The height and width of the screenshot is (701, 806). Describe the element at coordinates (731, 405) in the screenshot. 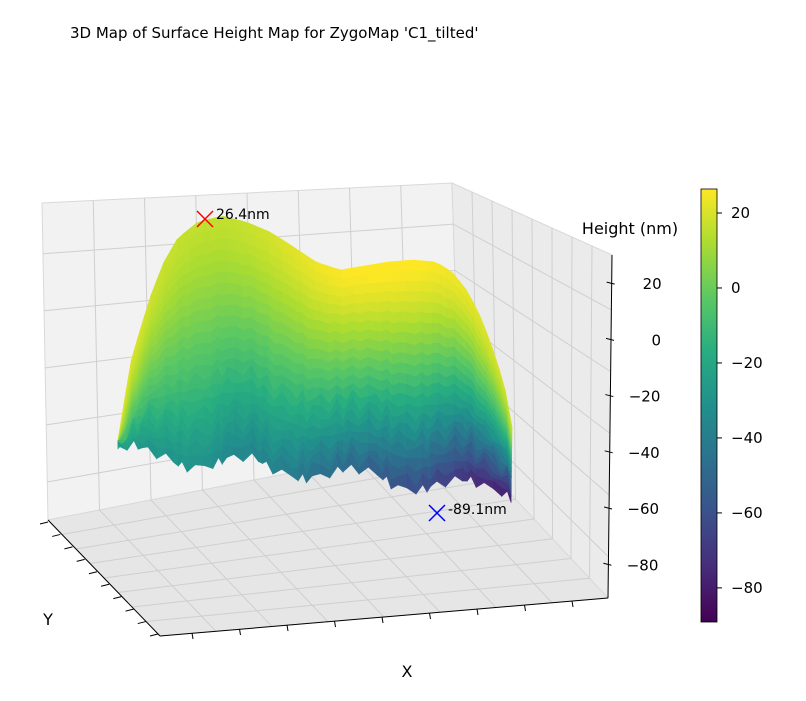

I see `colorbar: 20 0 −20 −40 −60 −80` at that location.